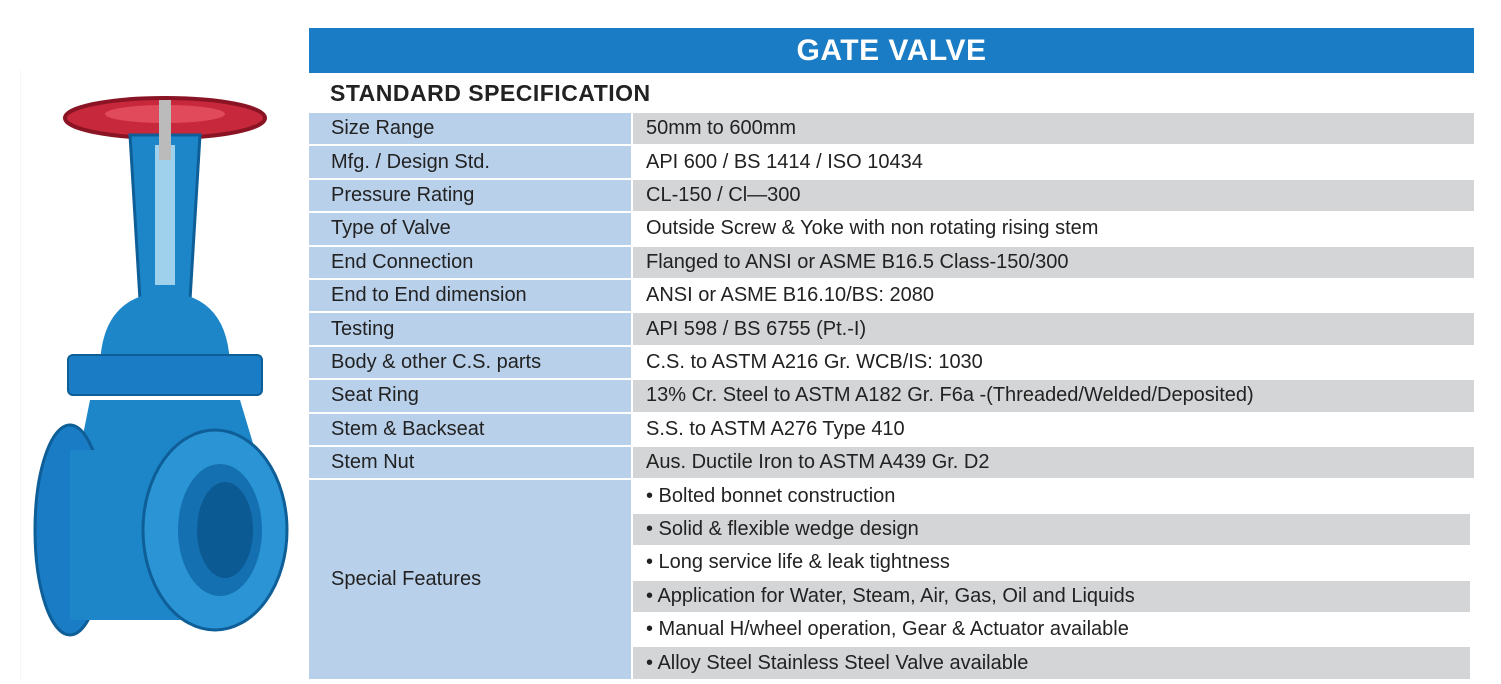  I want to click on row-value: Aus. Ductile Iron to ASTM A439 Gr. D2, so click(1053, 463).